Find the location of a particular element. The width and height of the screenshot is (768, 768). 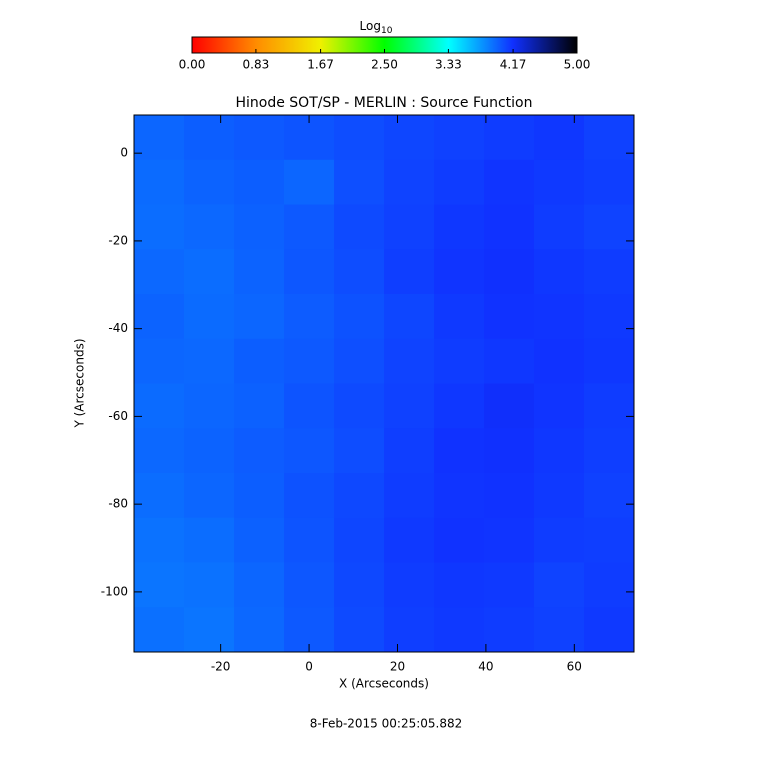

colorbar-tick-label: 1.67 is located at coordinates (320, 65).